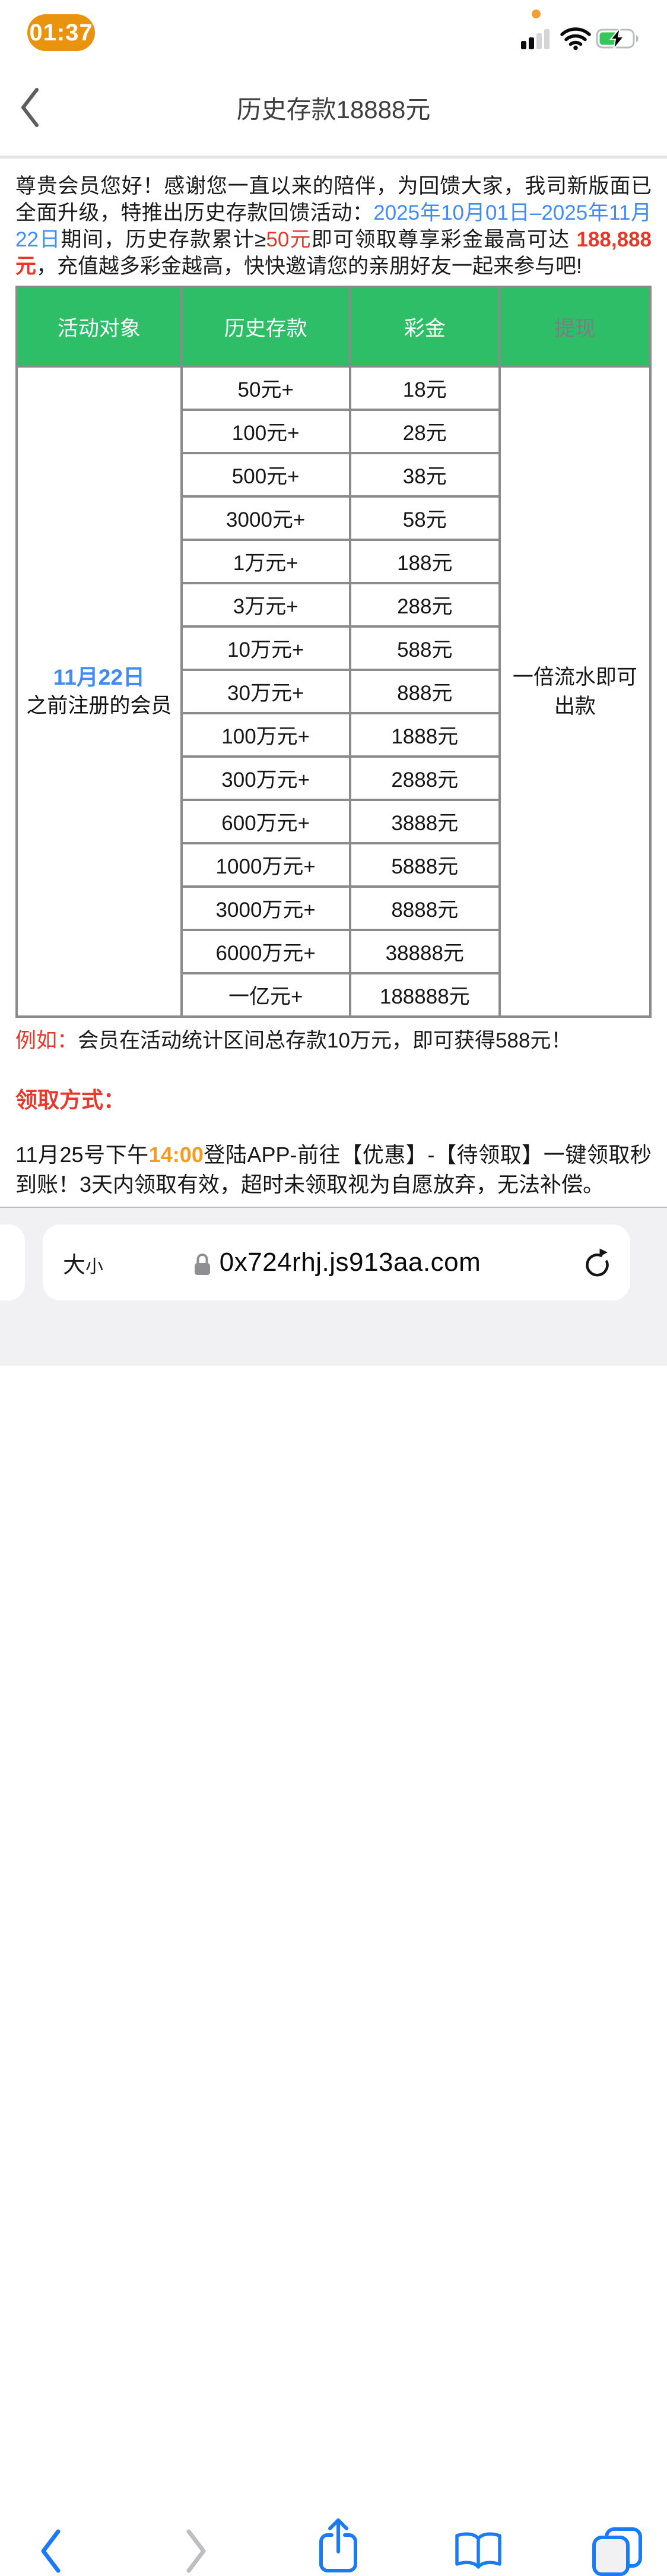  What do you see at coordinates (50, 2551) in the screenshot?
I see `browser-back-button` at bounding box center [50, 2551].